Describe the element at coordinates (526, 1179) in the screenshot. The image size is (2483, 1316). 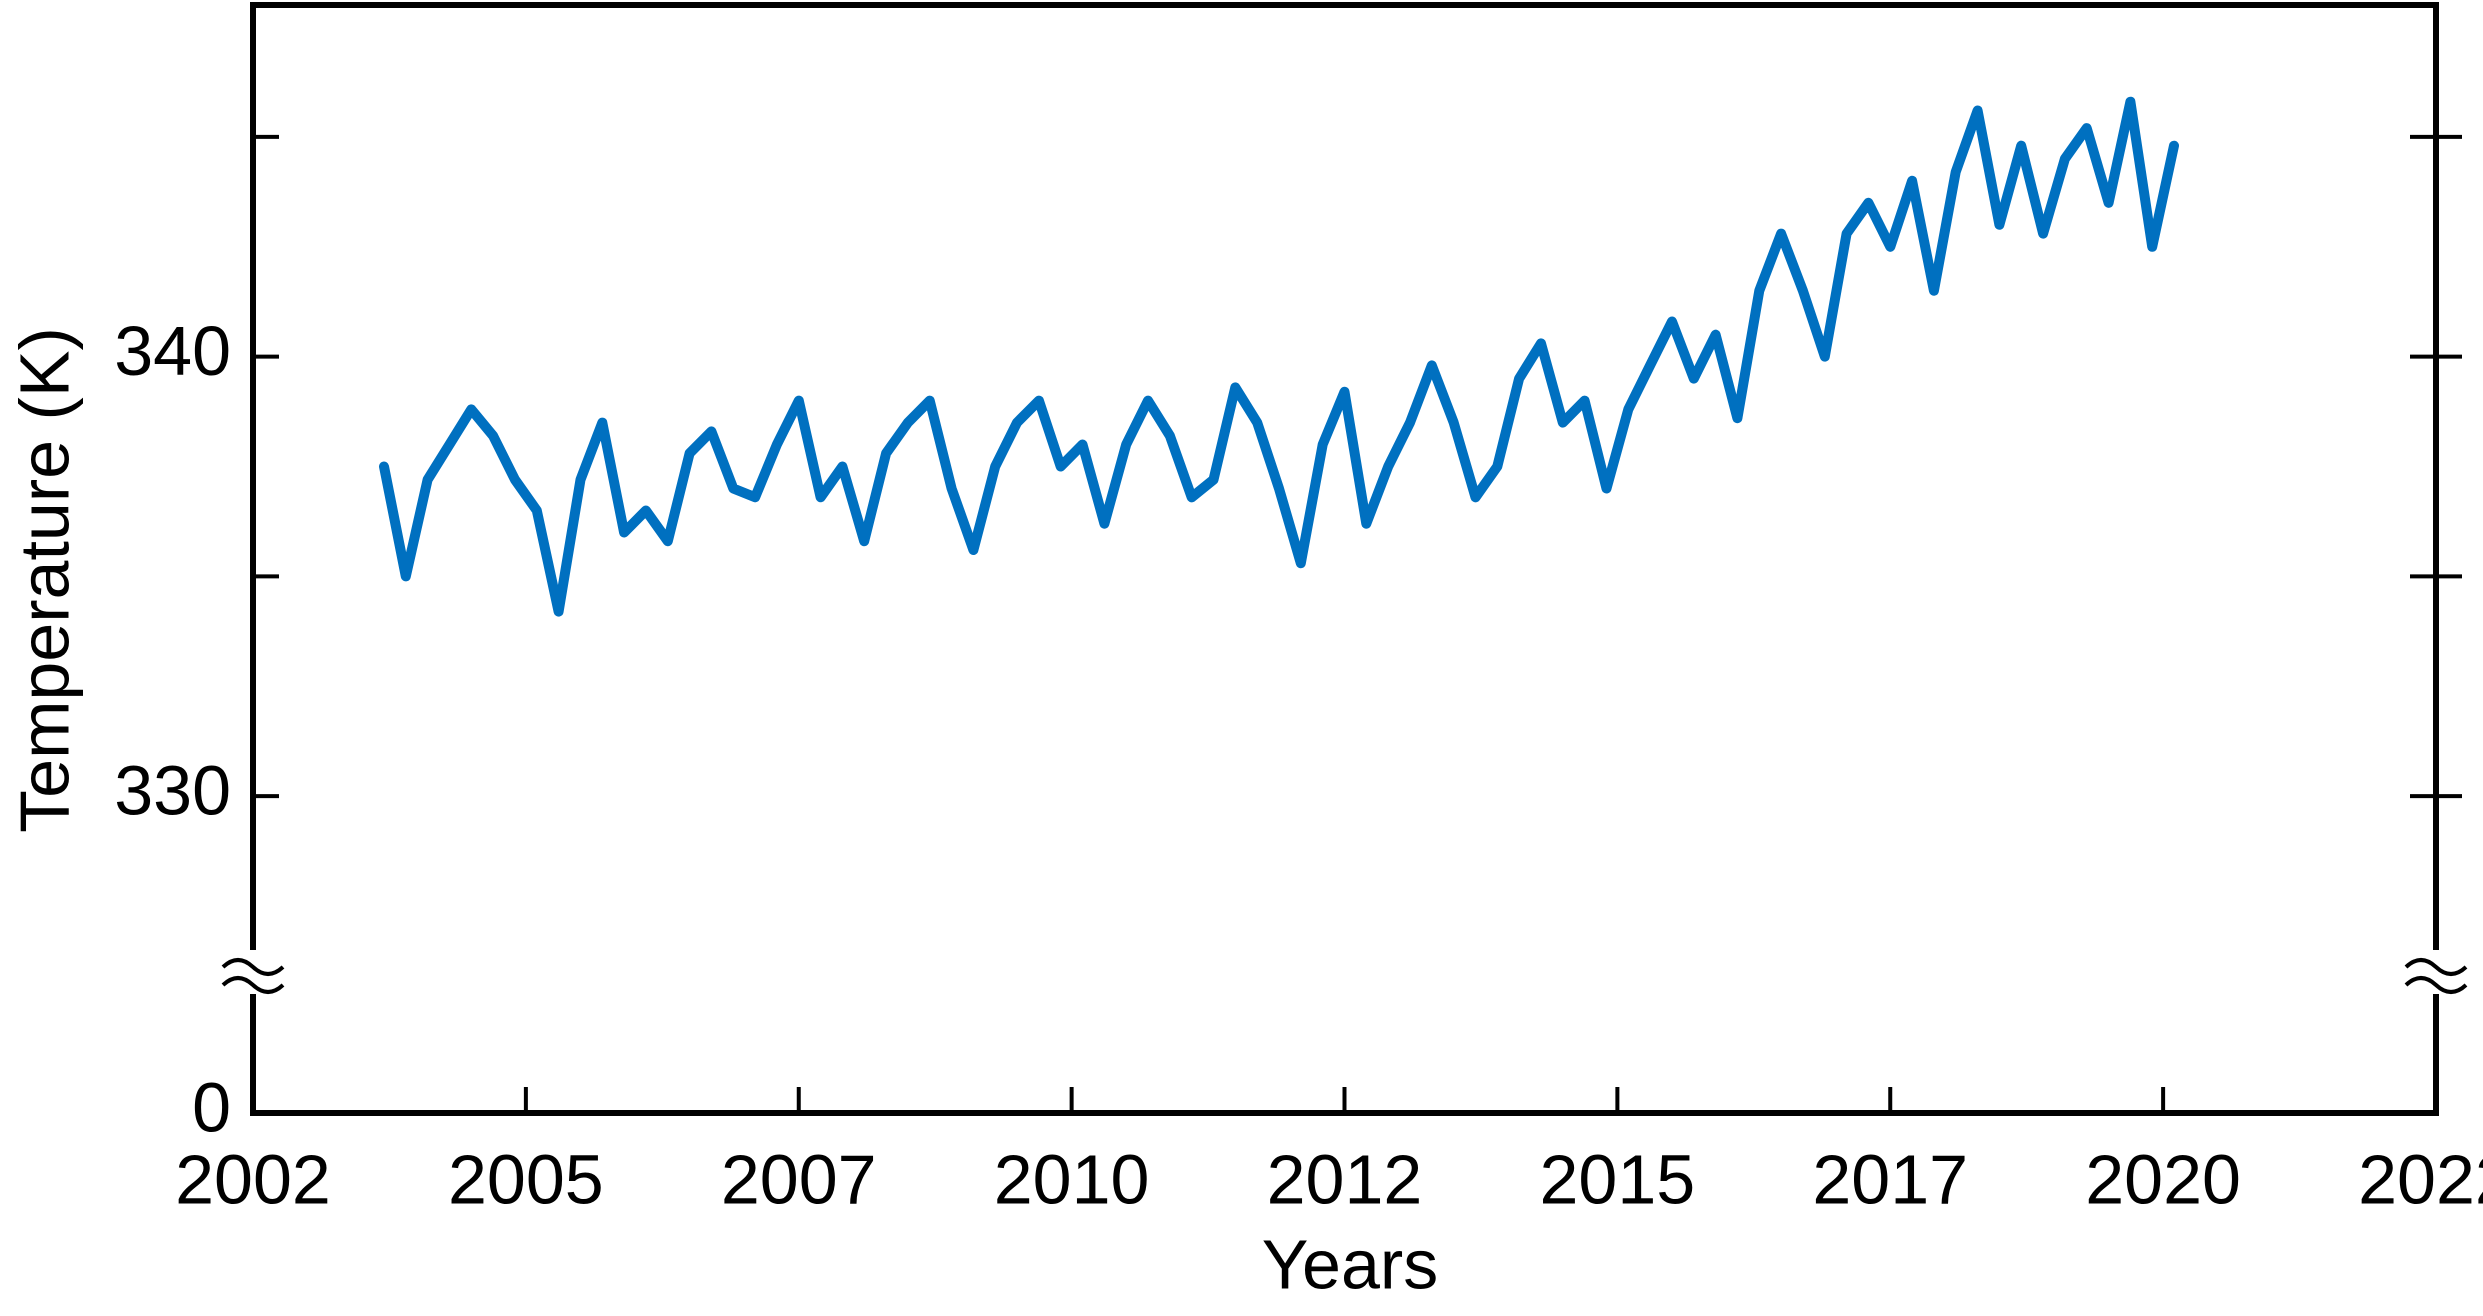
I see `x-tick-label: 2005` at that location.